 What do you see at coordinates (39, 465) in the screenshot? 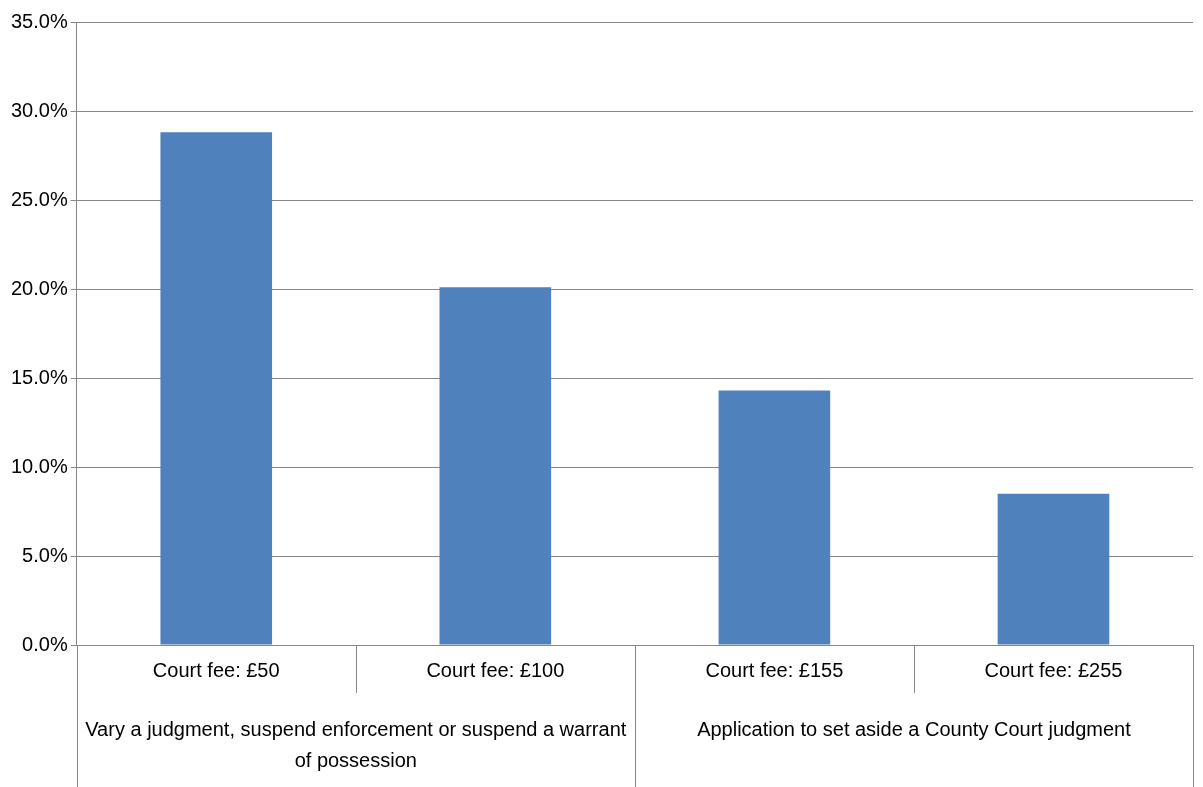
I see `y-tick-label: 10.0%` at bounding box center [39, 465].